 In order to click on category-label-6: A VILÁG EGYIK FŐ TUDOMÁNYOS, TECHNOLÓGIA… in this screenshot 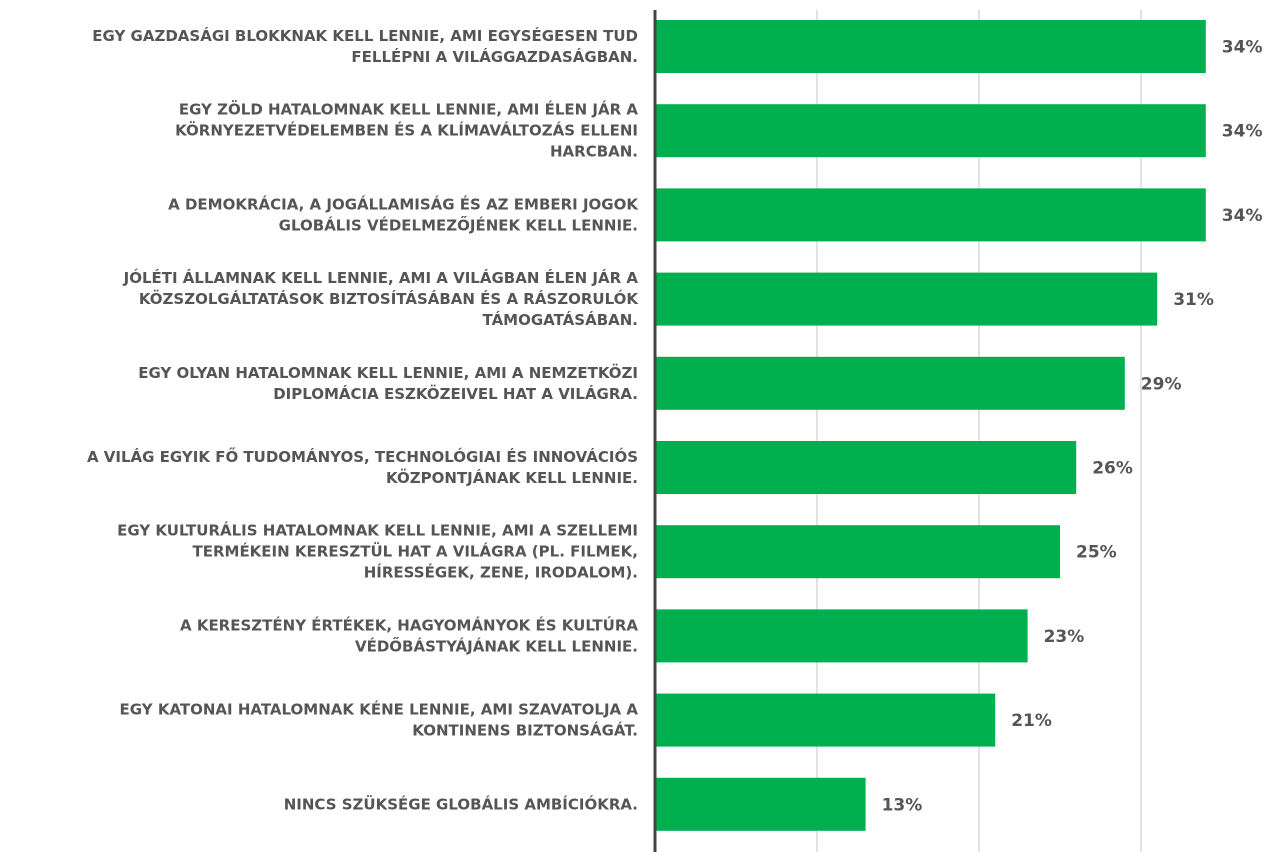, I will do `click(362, 466)`.